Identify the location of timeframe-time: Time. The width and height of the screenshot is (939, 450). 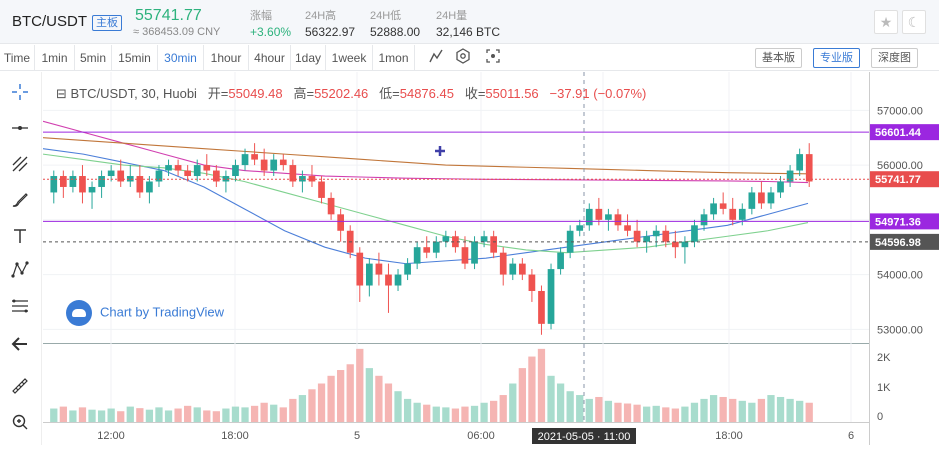
(17, 58).